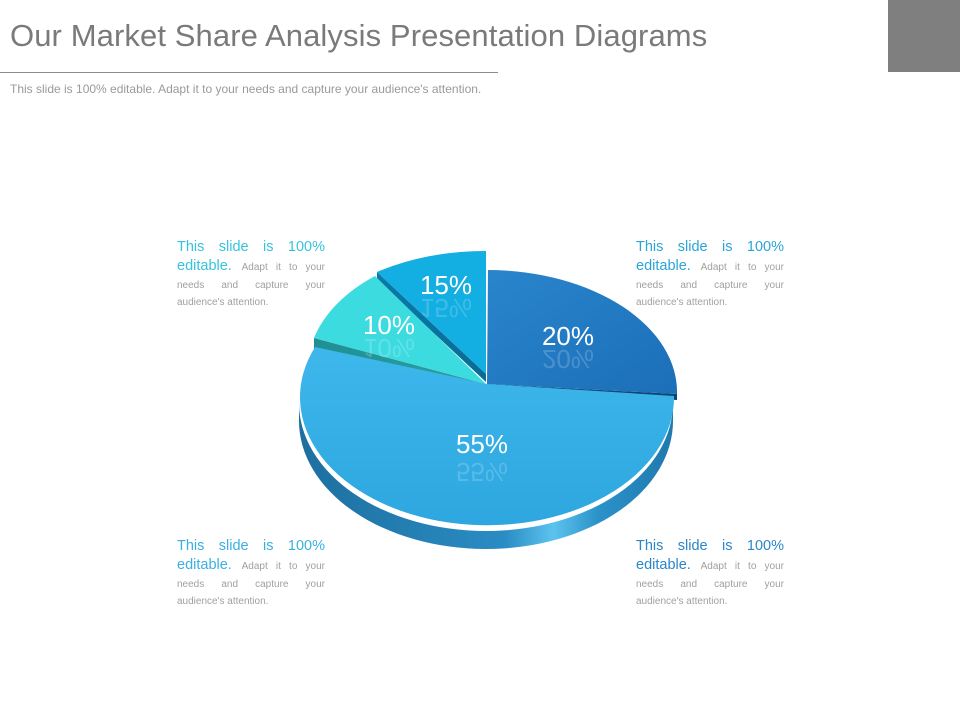  I want to click on slice-15-side, so click(431, 327).